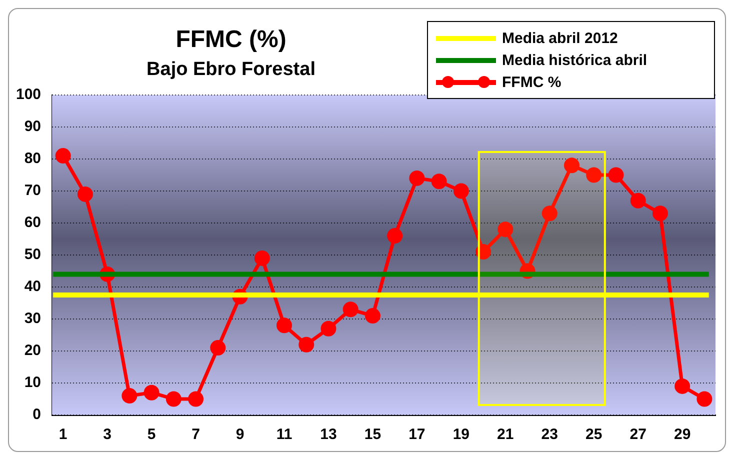 The width and height of the screenshot is (732, 458). Describe the element at coordinates (231, 39) in the screenshot. I see `chart-title: FFMC (%)` at that location.